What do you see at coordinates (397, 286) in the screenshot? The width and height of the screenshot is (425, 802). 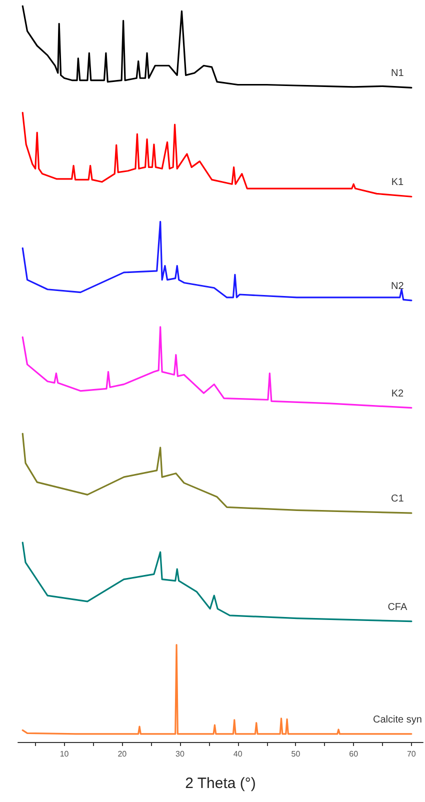 I see `series-label: N2` at bounding box center [397, 286].